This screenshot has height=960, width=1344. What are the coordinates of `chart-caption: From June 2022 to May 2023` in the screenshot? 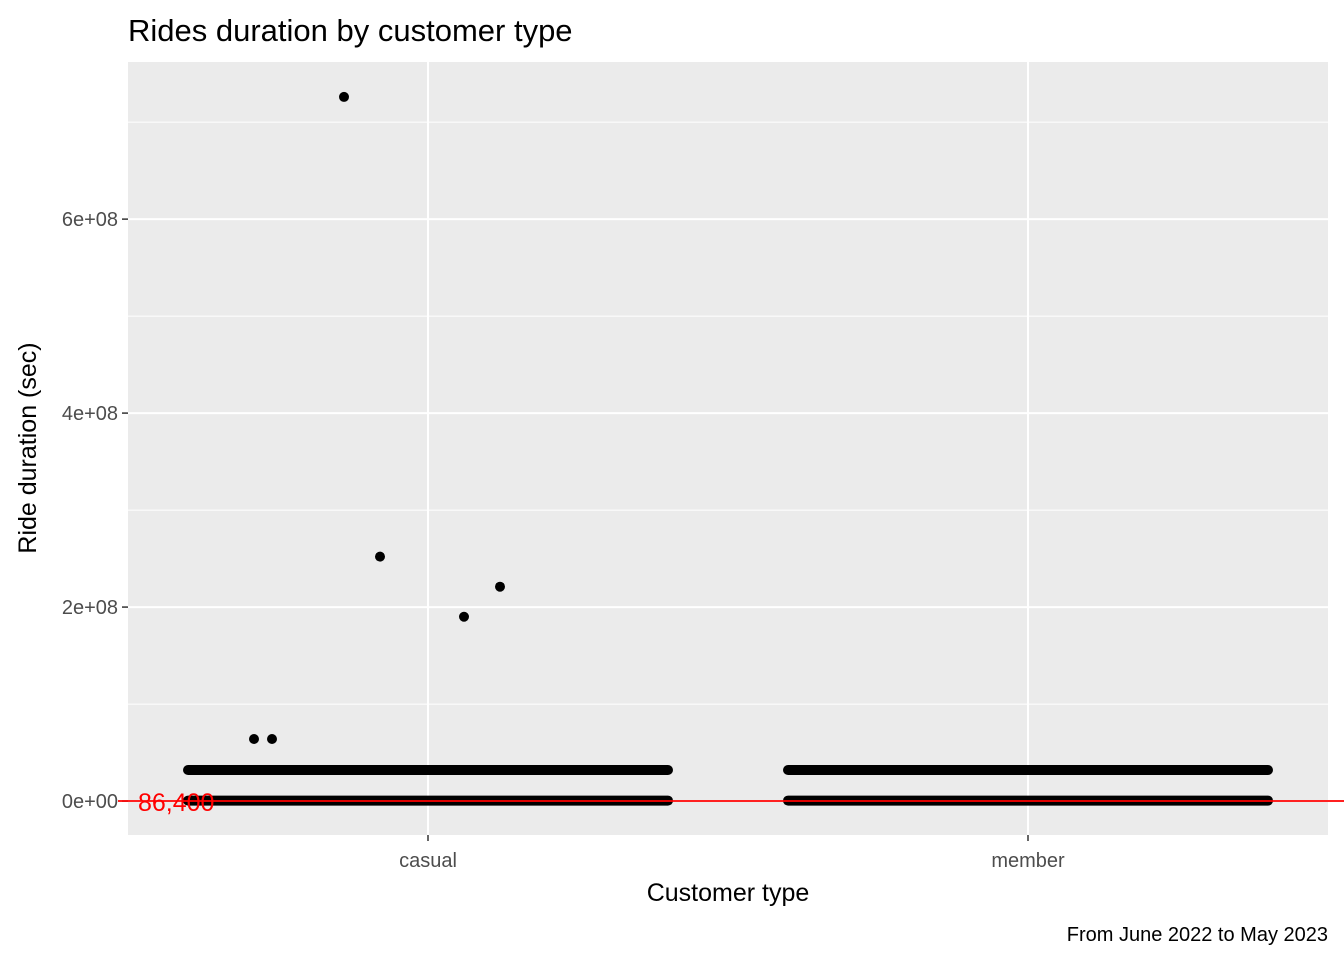 It's located at (1197, 935).